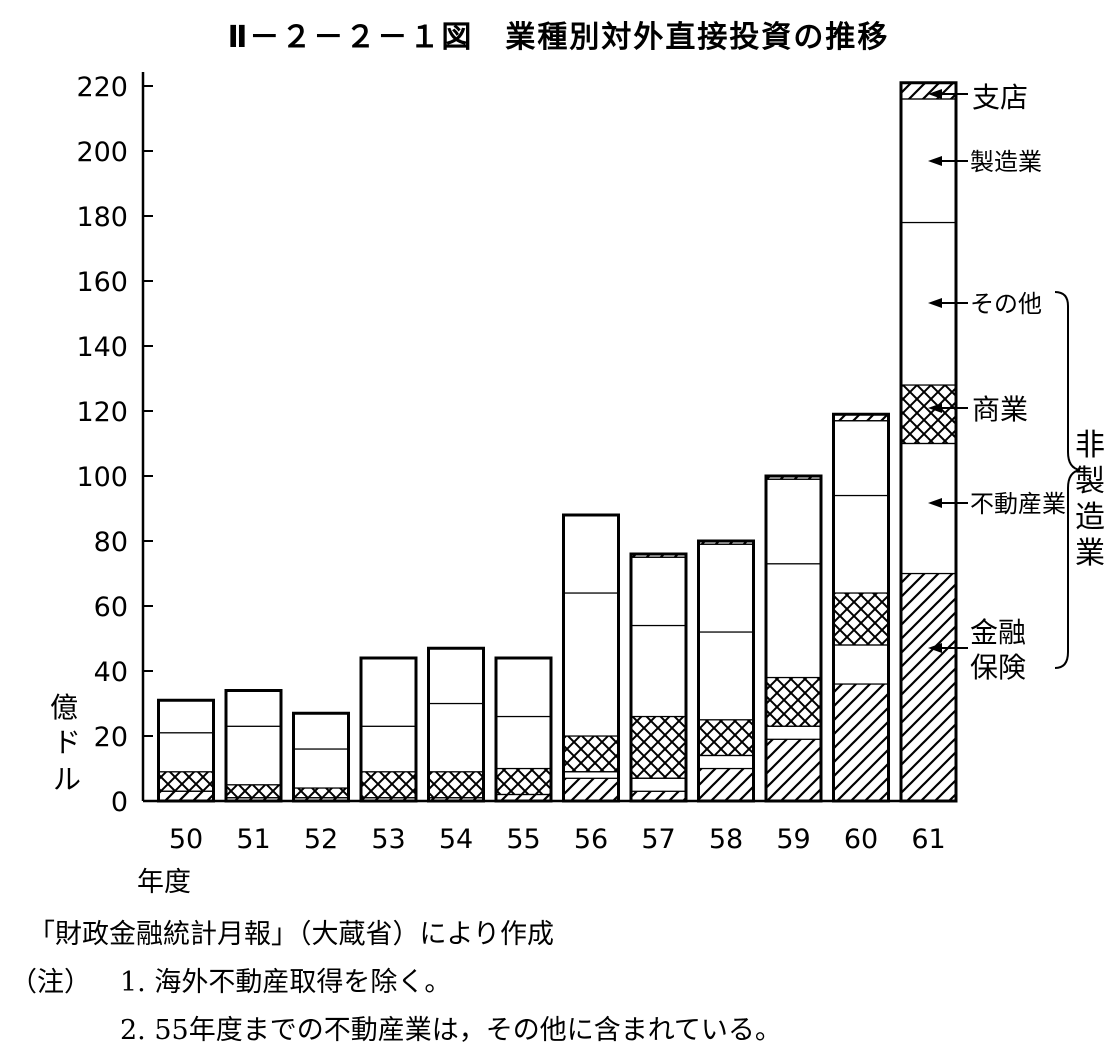 The height and width of the screenshot is (1057, 1117). Describe the element at coordinates (523, 839) in the screenshot. I see `x-tick-label: 55` at that location.